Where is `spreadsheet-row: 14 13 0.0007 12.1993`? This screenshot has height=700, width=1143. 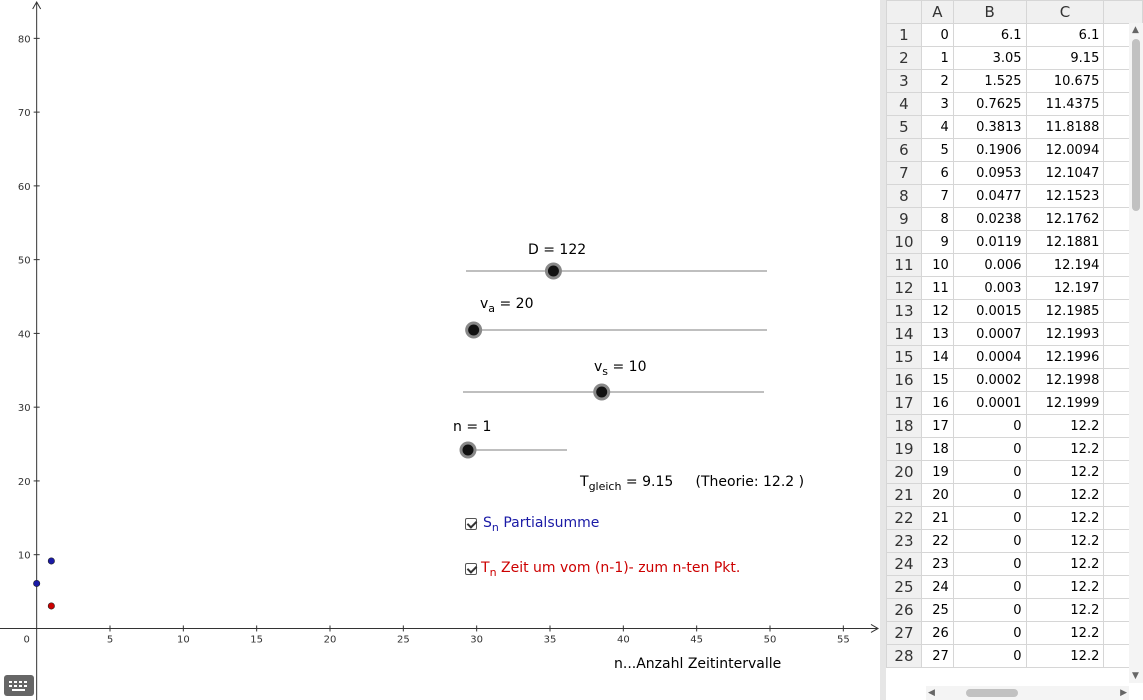 spreadsheet-row: 14 13 0.0007 12.1993 is located at coordinates (1014, 334).